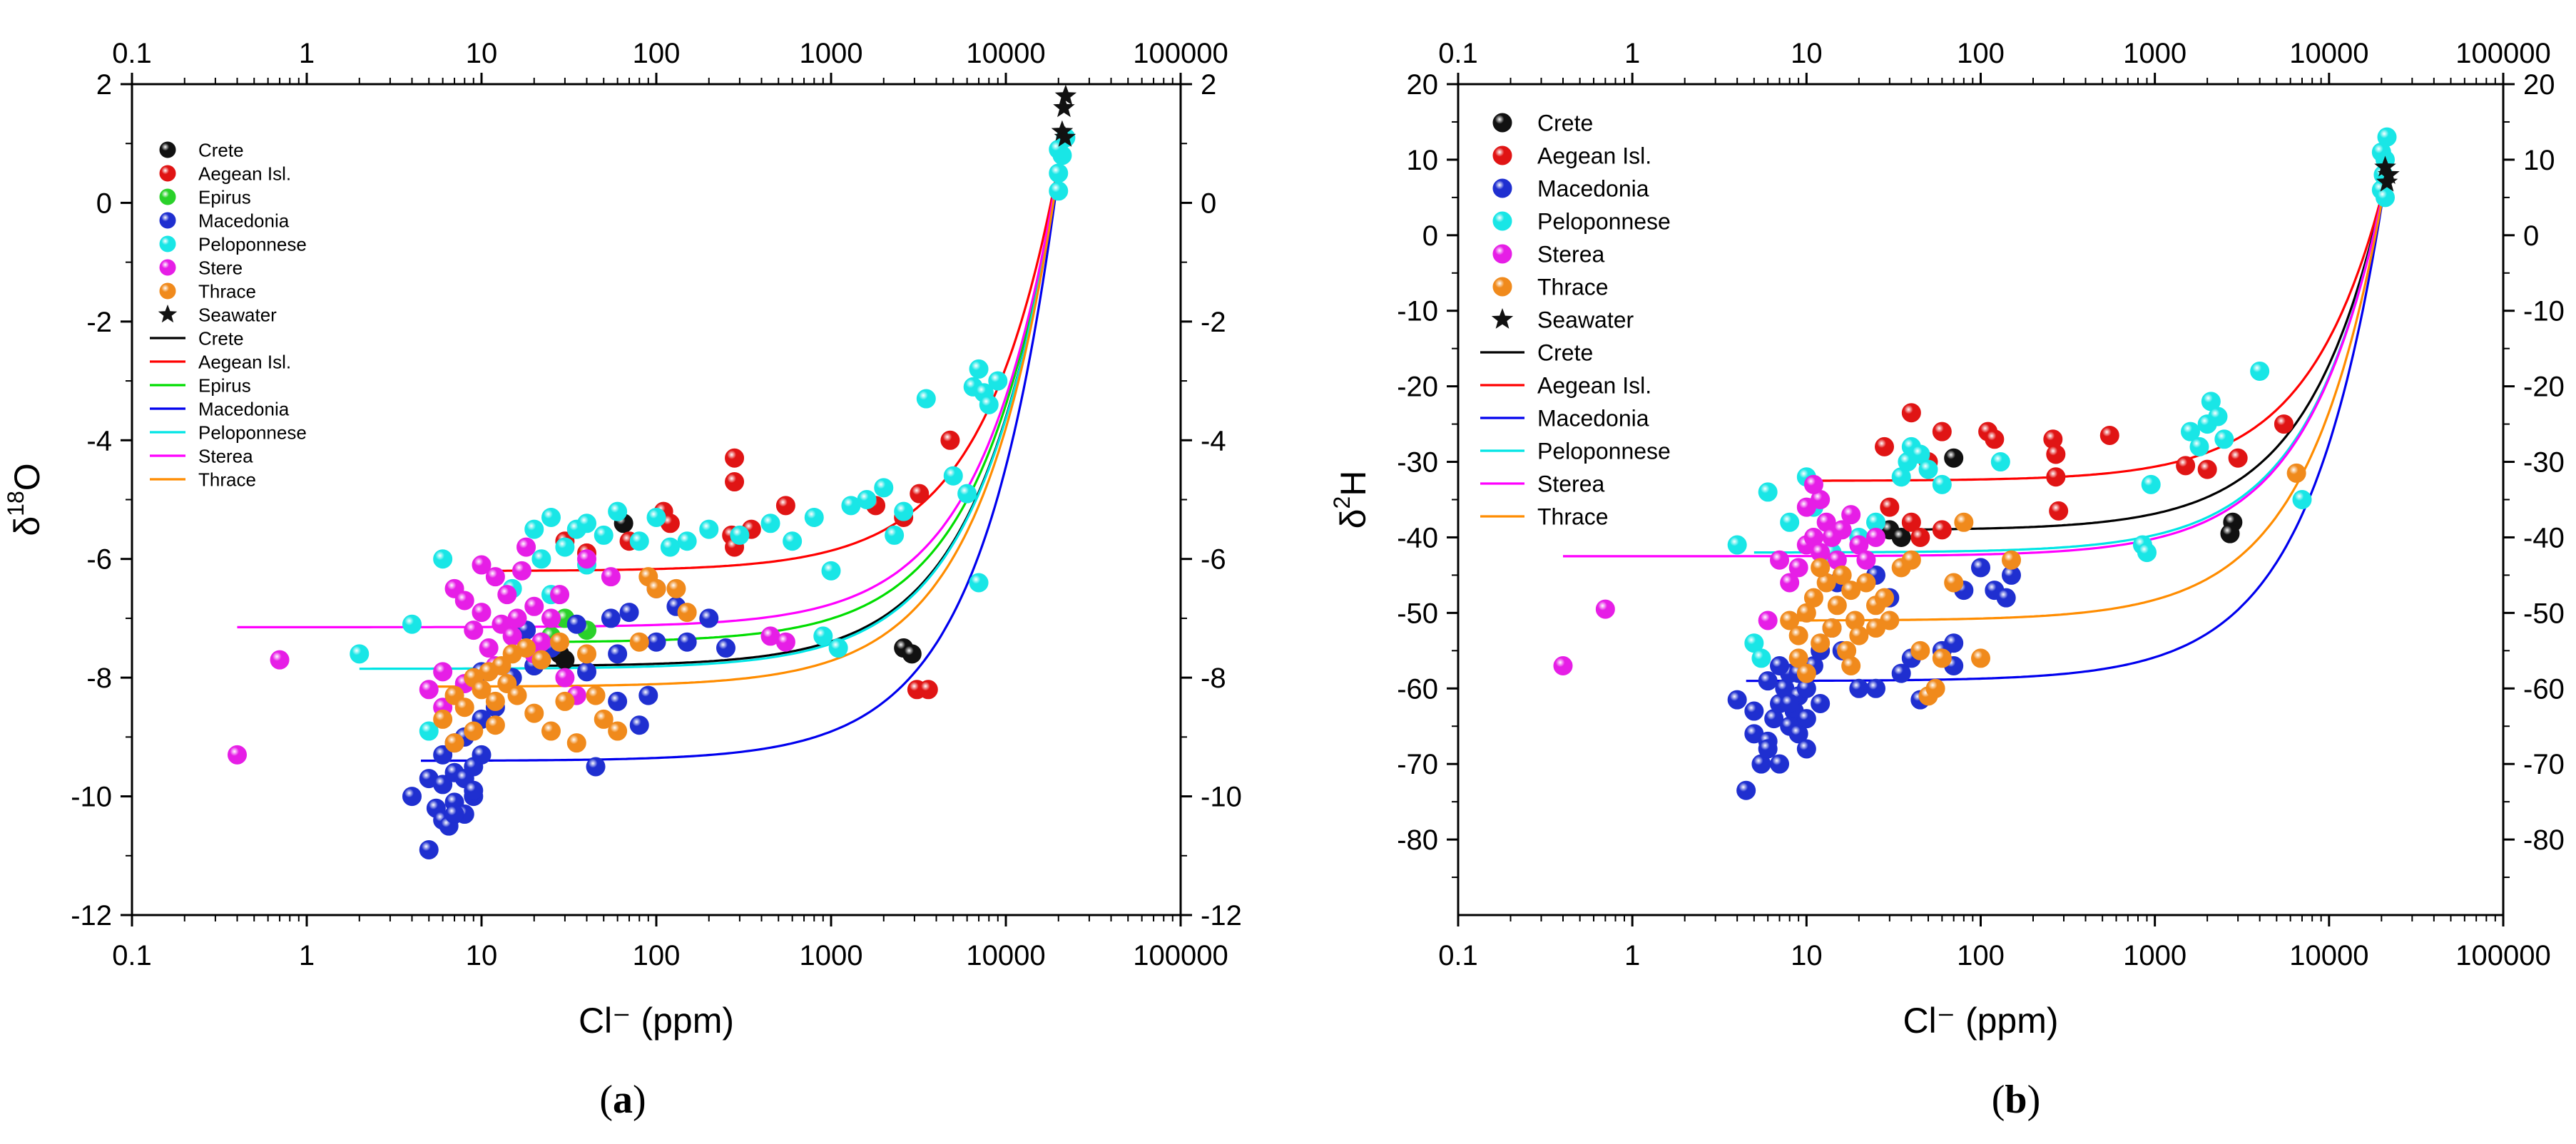 The image size is (2576, 1144). Describe the element at coordinates (1417, 764) in the screenshot. I see `y-tick-label: -70` at that location.